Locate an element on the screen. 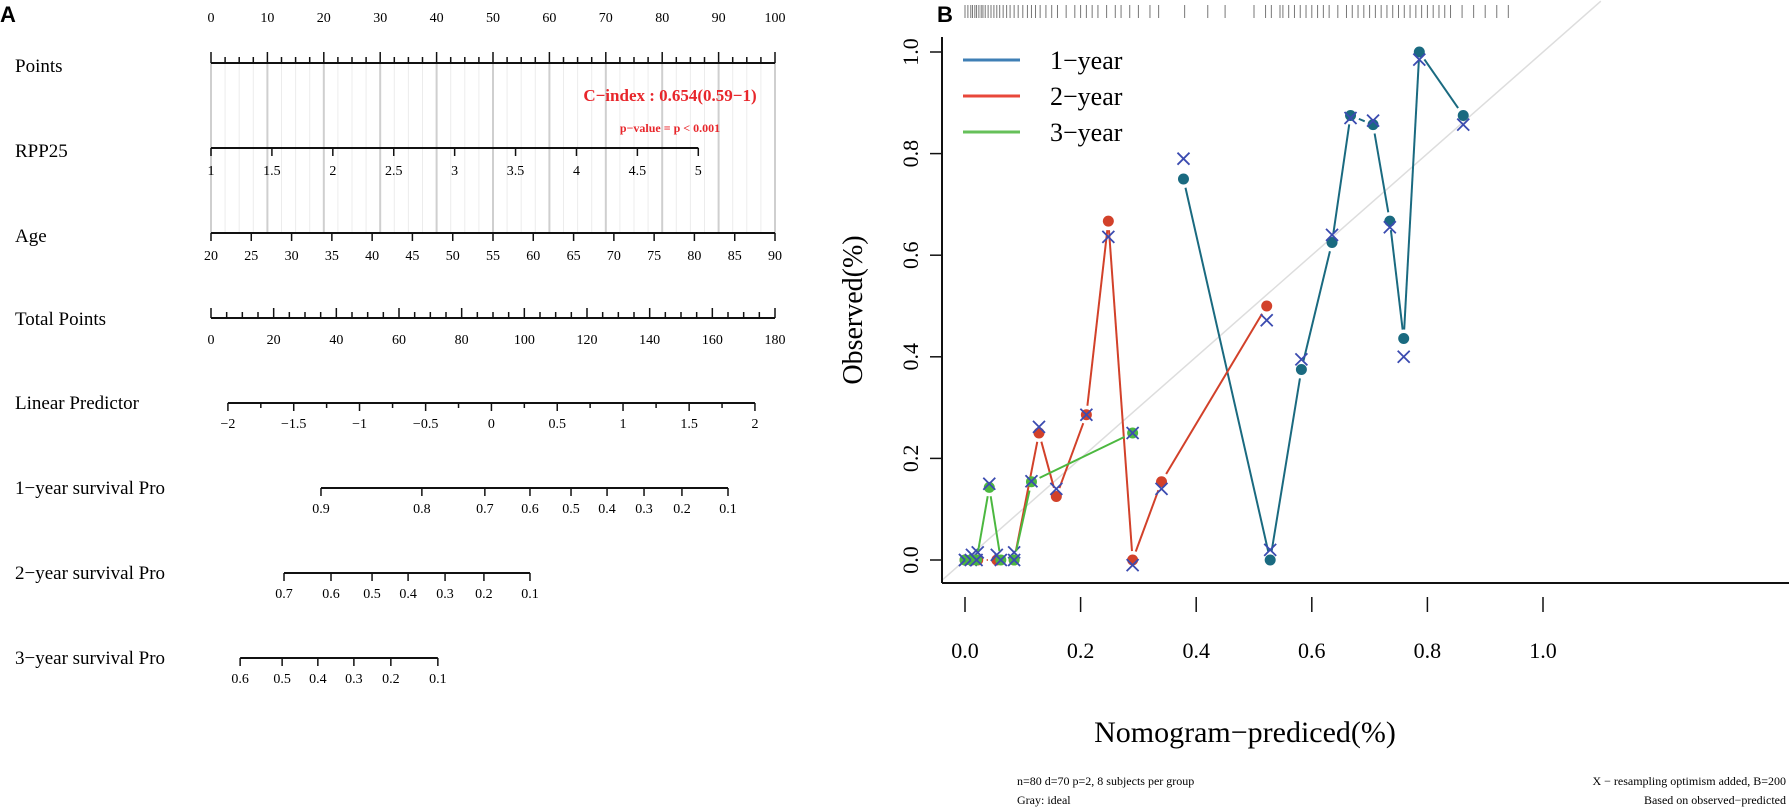 This screenshot has width=1789, height=809. panel-label-a: A is located at coordinates (8, 14).